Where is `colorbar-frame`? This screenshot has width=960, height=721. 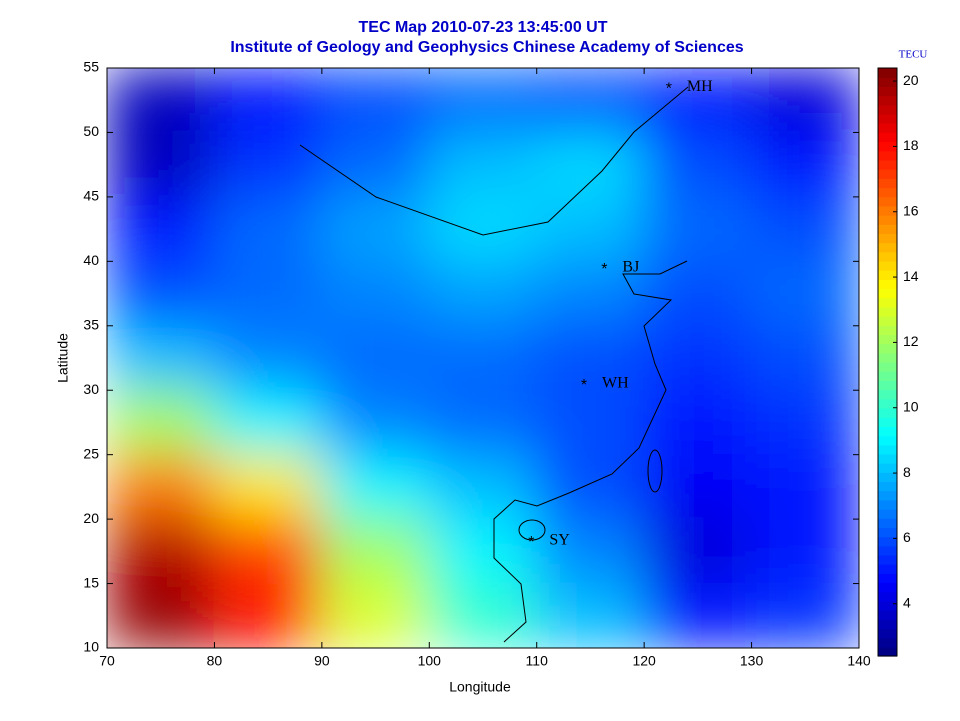 colorbar-frame is located at coordinates (887, 362).